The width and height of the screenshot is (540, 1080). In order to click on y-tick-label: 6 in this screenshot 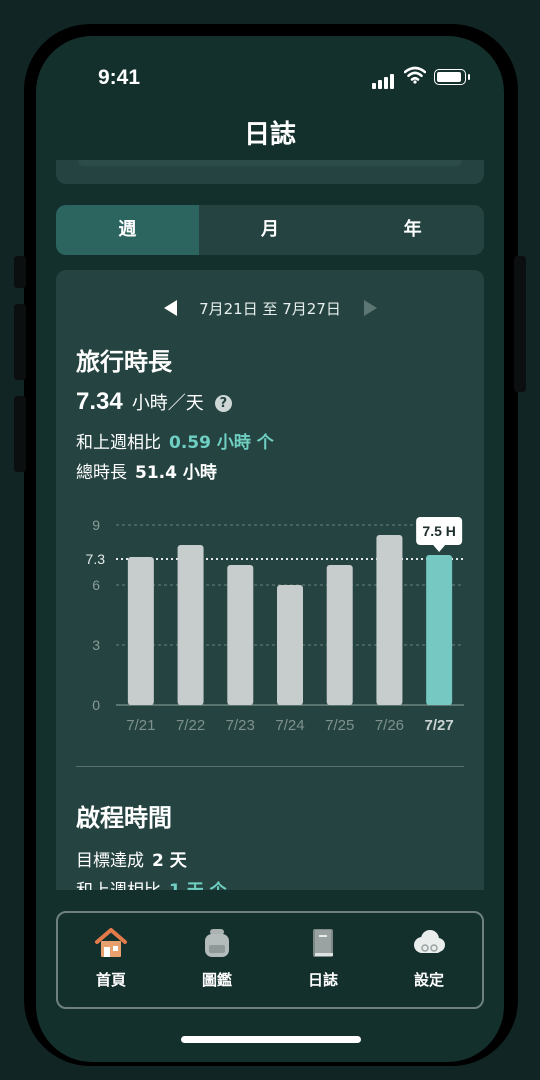, I will do `click(96, 585)`.